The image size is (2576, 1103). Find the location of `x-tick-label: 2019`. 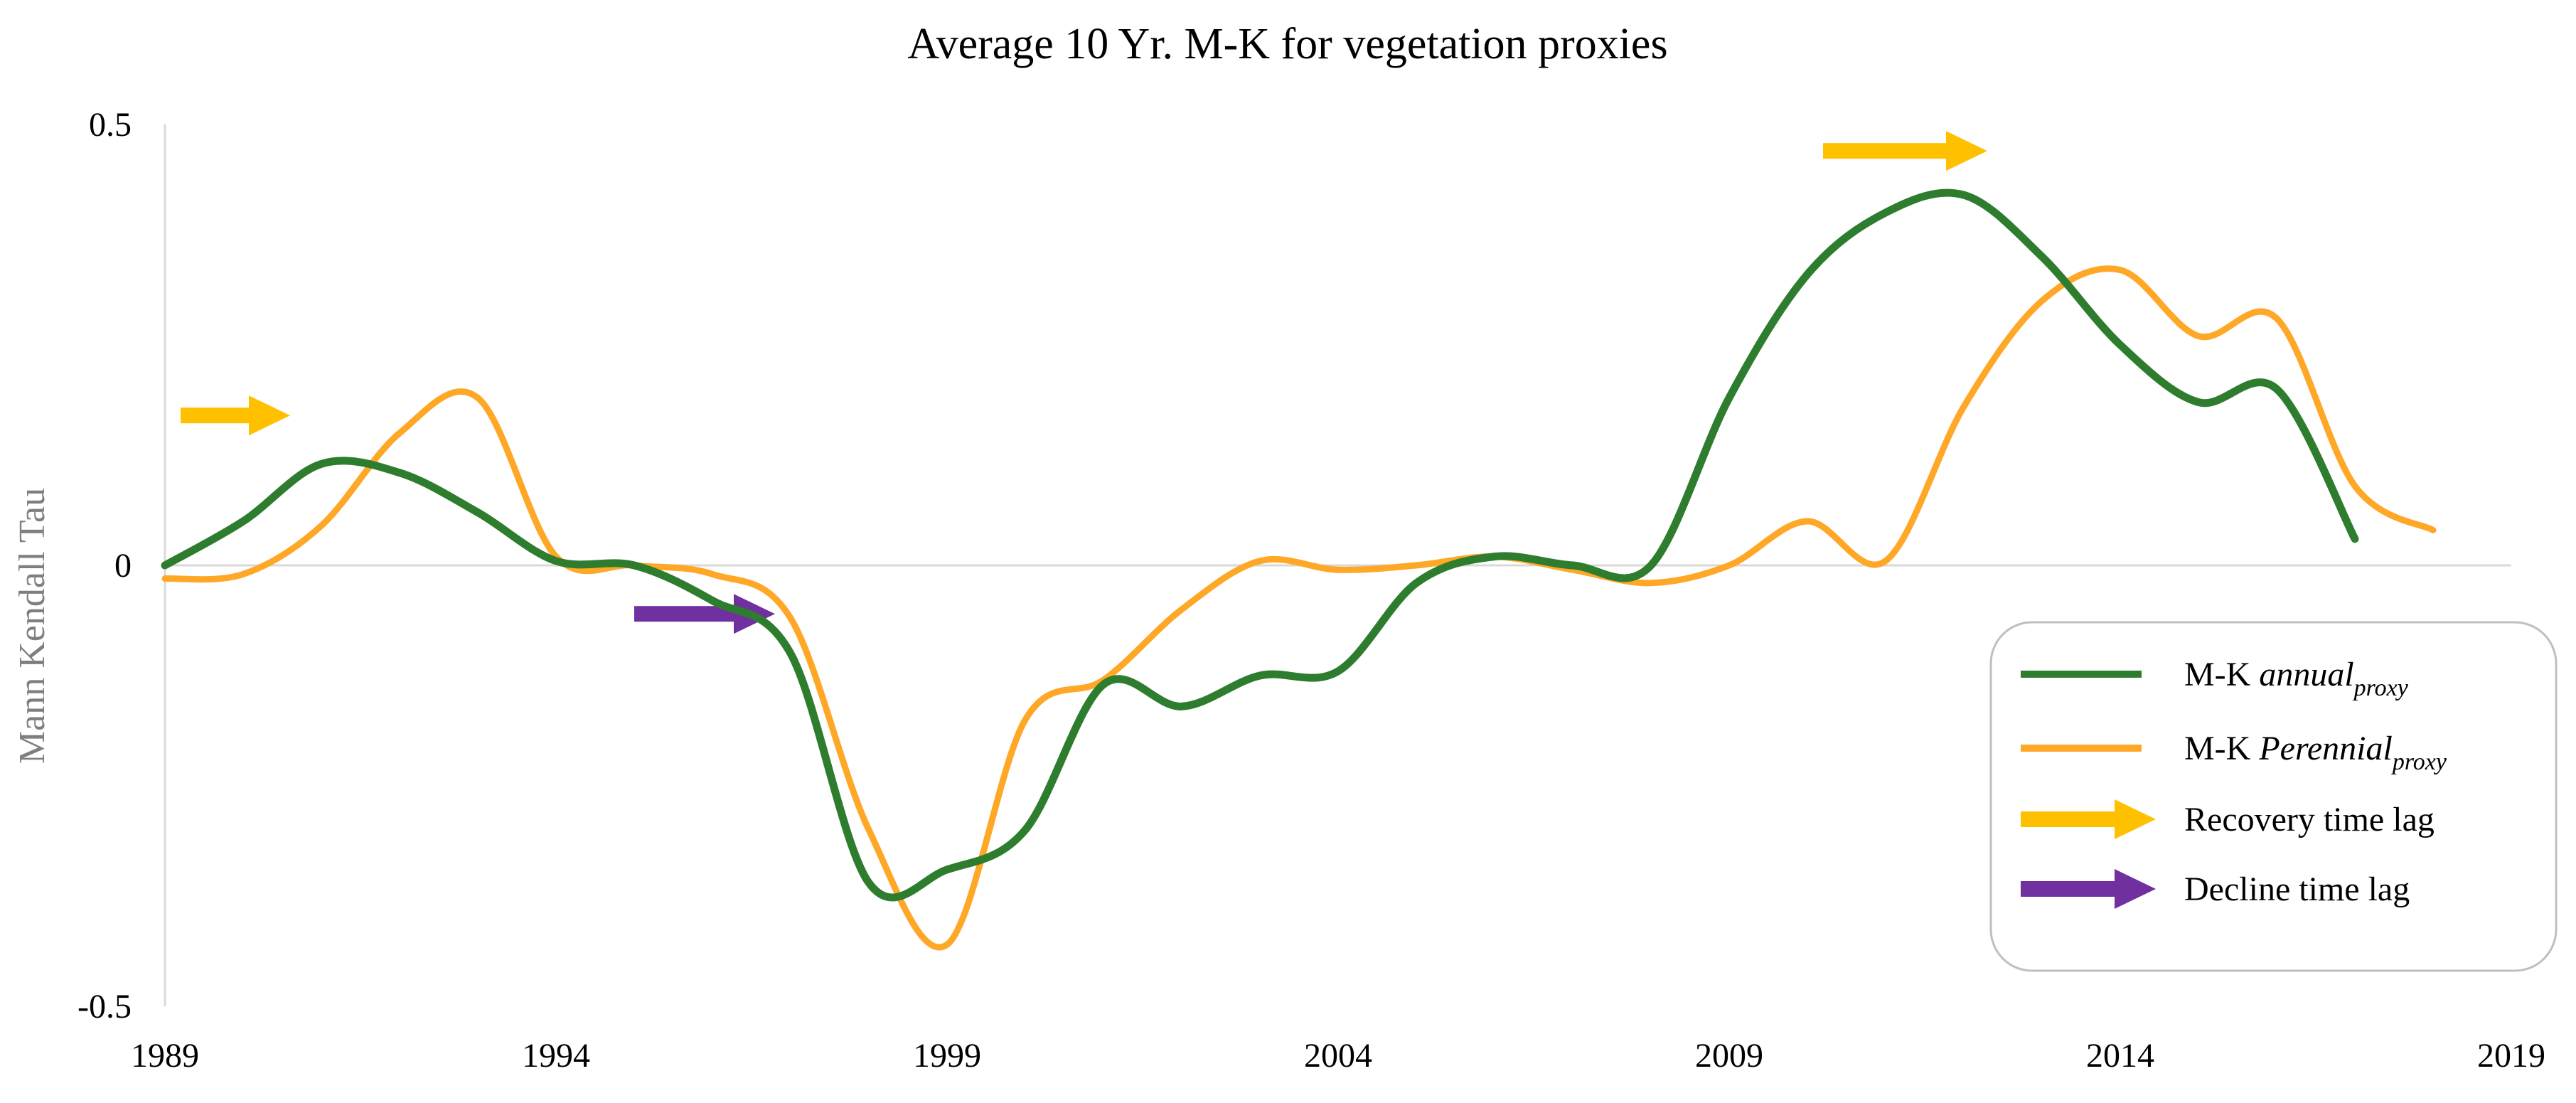

x-tick-label: 2019 is located at coordinates (2511, 1056).